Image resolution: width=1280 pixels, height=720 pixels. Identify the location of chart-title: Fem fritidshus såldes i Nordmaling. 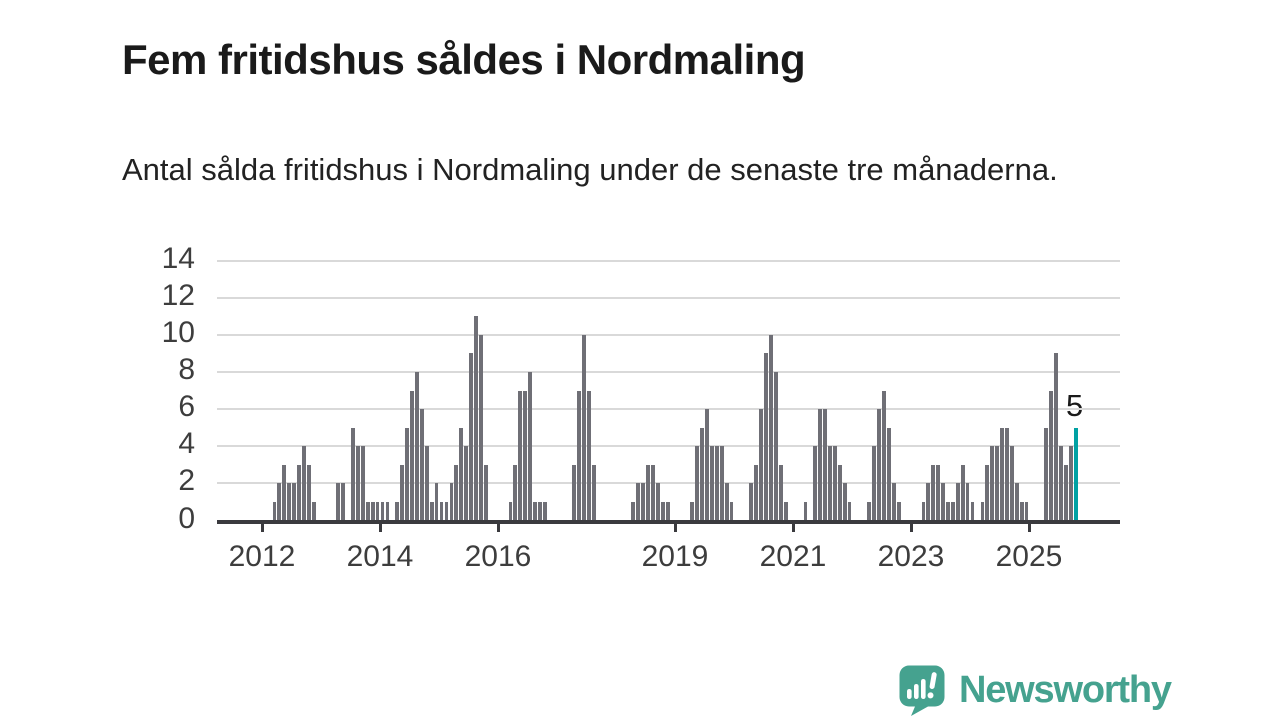
(464, 60).